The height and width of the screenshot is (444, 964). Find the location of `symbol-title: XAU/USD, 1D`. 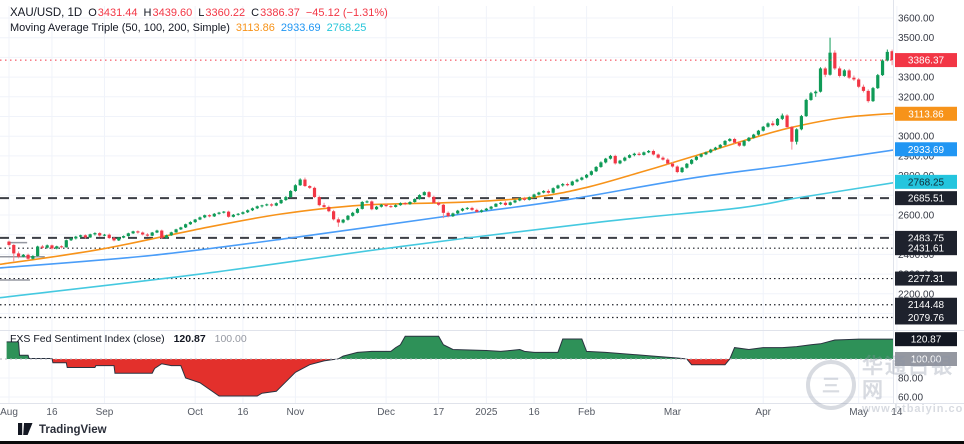

symbol-title: XAU/USD, 1D is located at coordinates (46, 13).